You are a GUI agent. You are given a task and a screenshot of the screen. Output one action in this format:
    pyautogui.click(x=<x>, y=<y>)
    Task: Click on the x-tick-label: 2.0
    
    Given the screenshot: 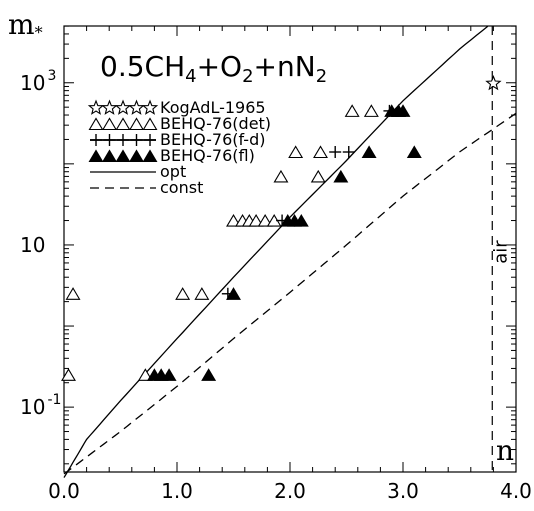 What is the action you would take?
    pyautogui.click(x=290, y=491)
    